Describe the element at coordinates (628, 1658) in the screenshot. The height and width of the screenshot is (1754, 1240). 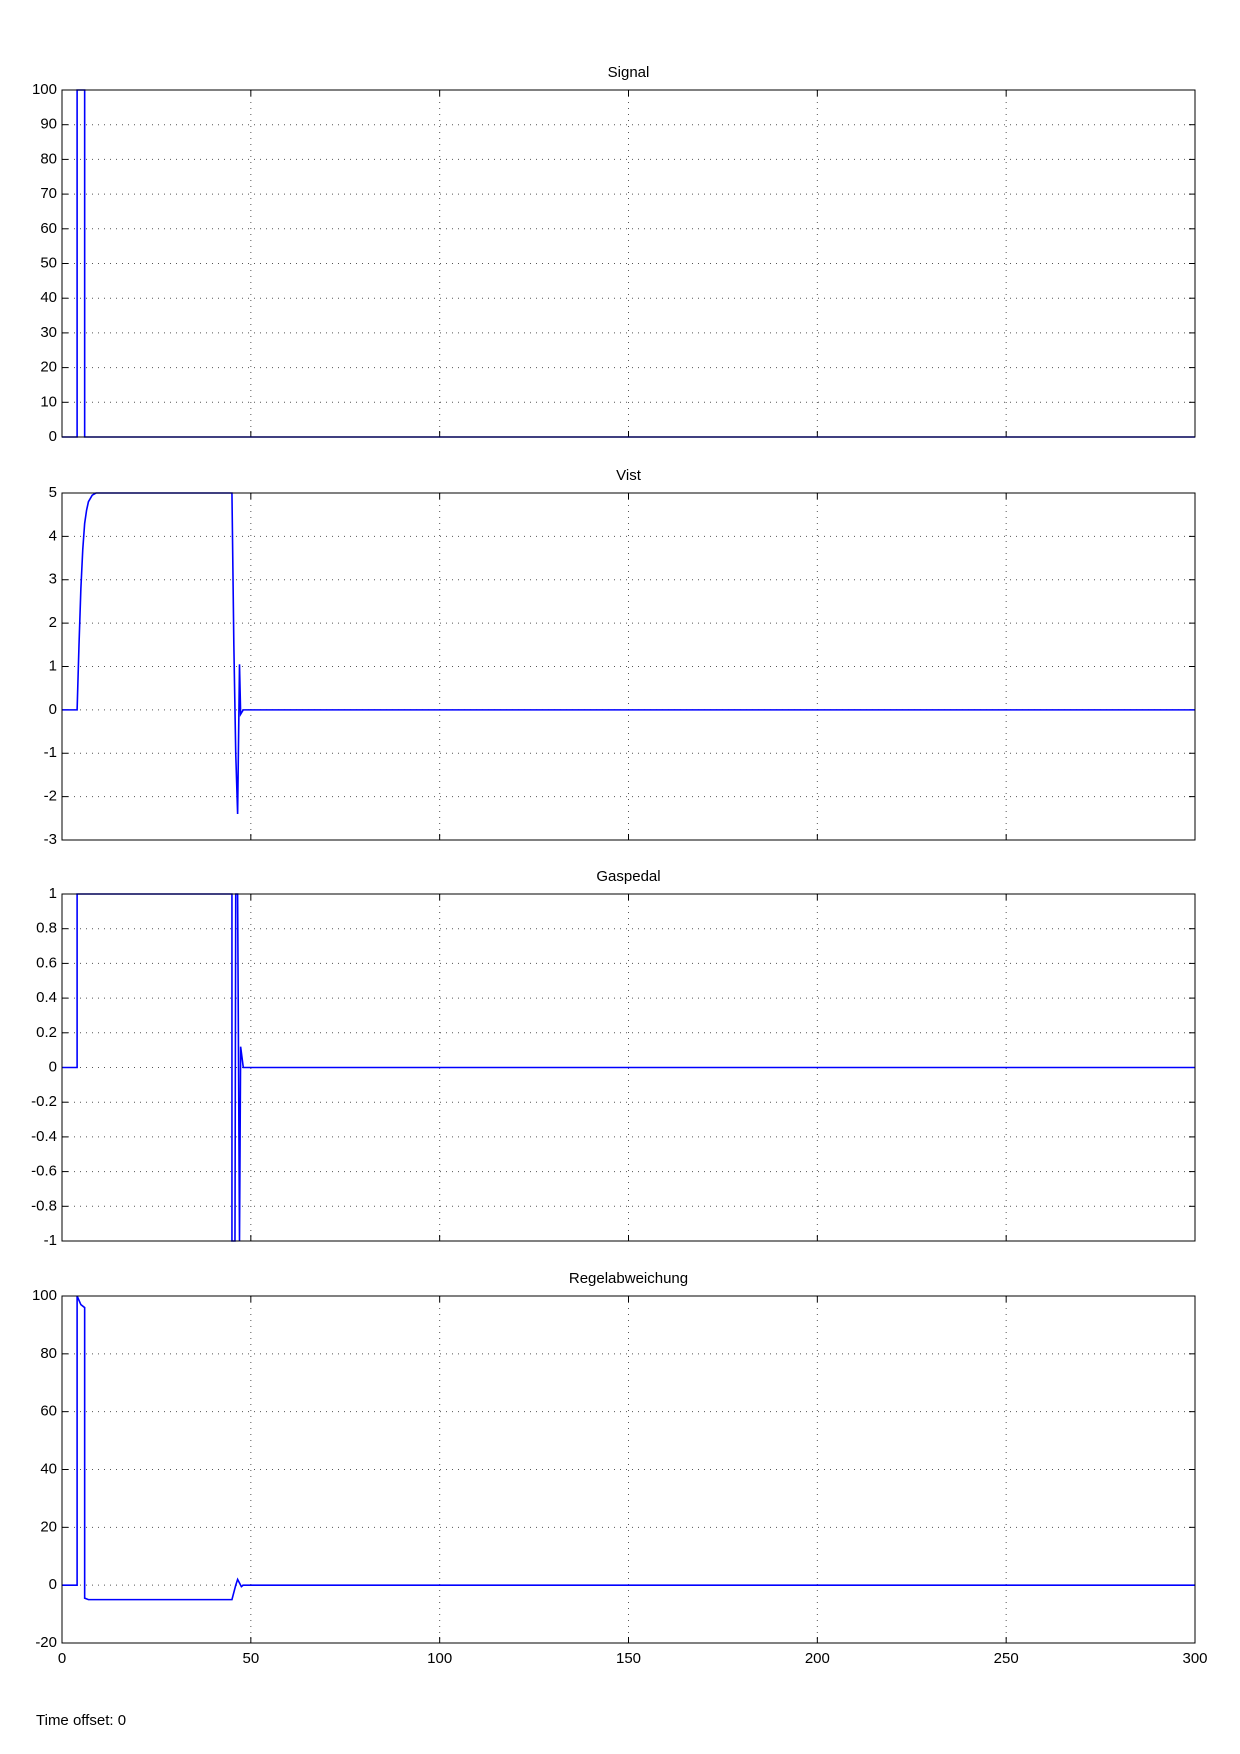
I see `x-tick-label: 150` at that location.